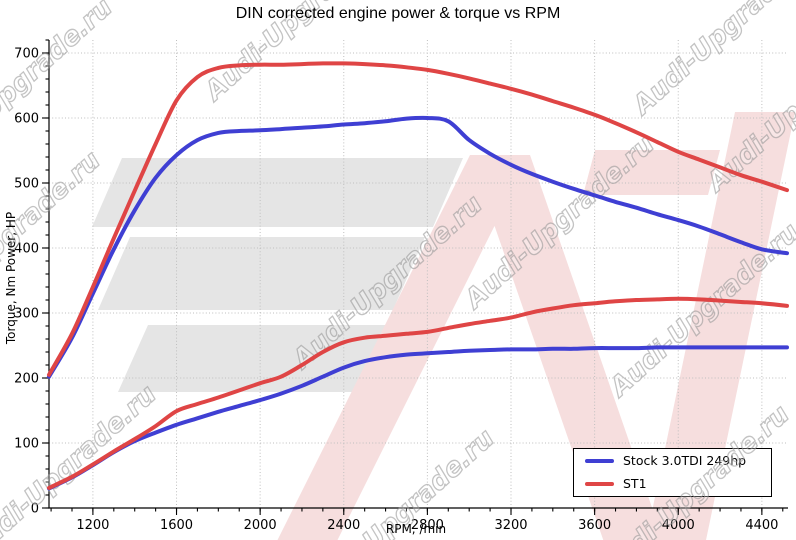 This screenshot has height=540, width=796. Describe the element at coordinates (427, 525) in the screenshot. I see `x-tick-label: 2800` at that location.